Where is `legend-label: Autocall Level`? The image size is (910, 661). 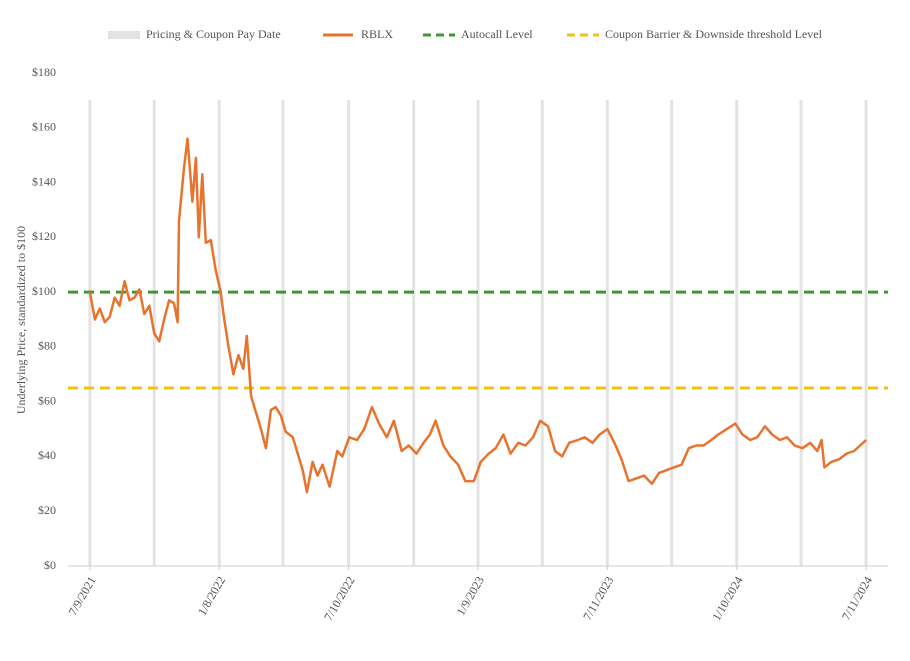 legend-label: Autocall Level is located at coordinates (497, 34).